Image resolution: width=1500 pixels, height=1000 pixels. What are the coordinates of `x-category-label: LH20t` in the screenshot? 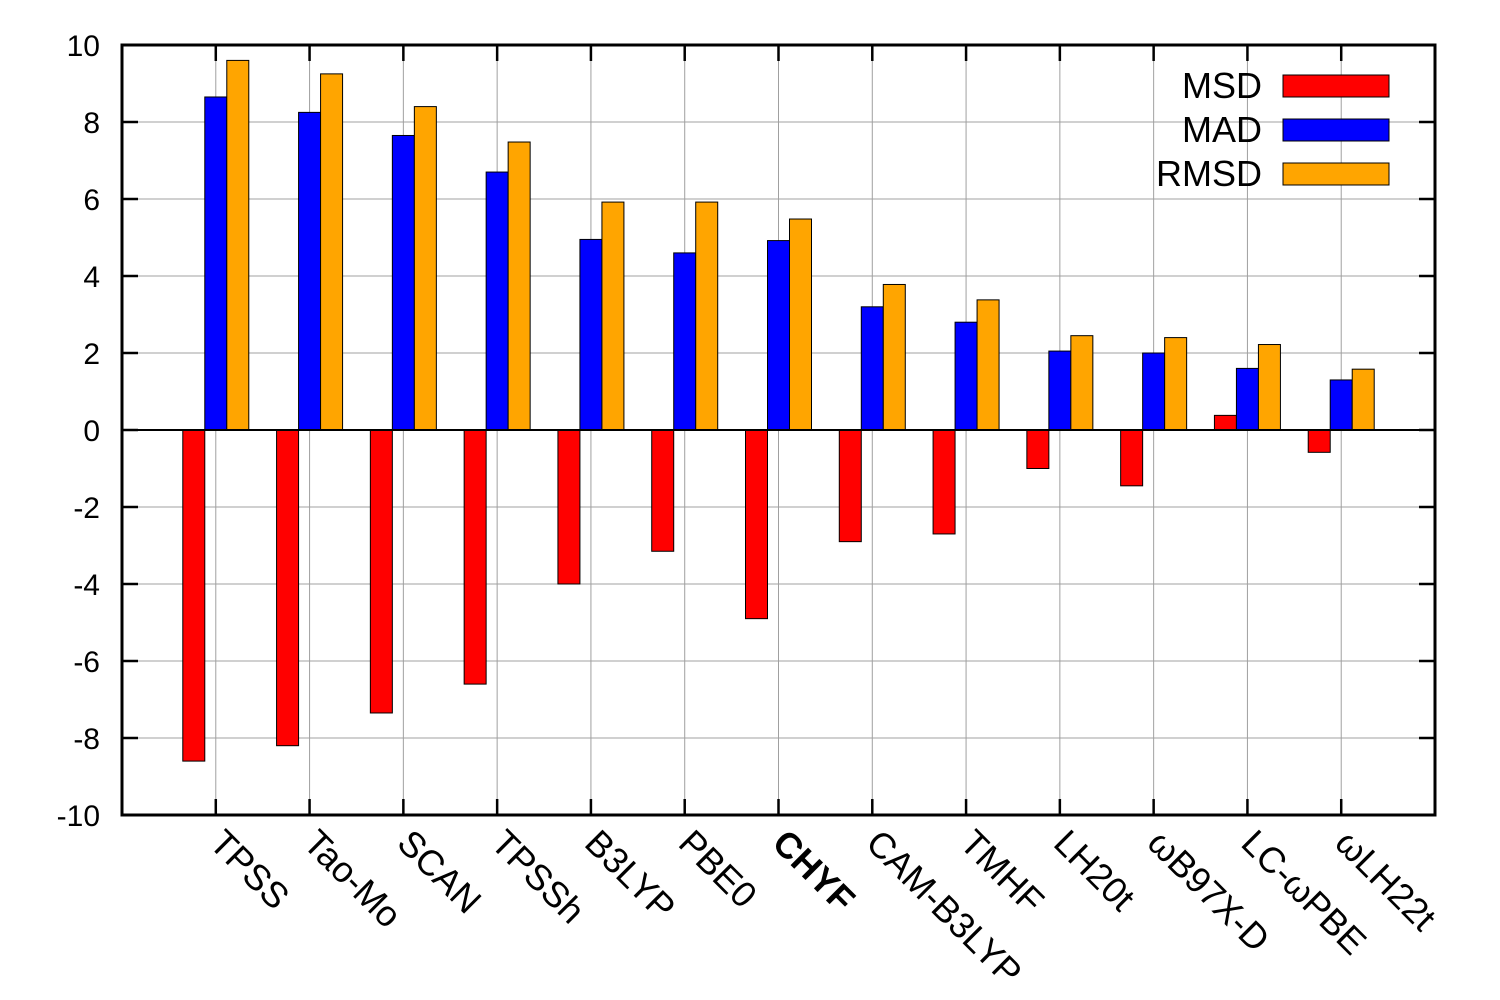 It's located at (1094, 870).